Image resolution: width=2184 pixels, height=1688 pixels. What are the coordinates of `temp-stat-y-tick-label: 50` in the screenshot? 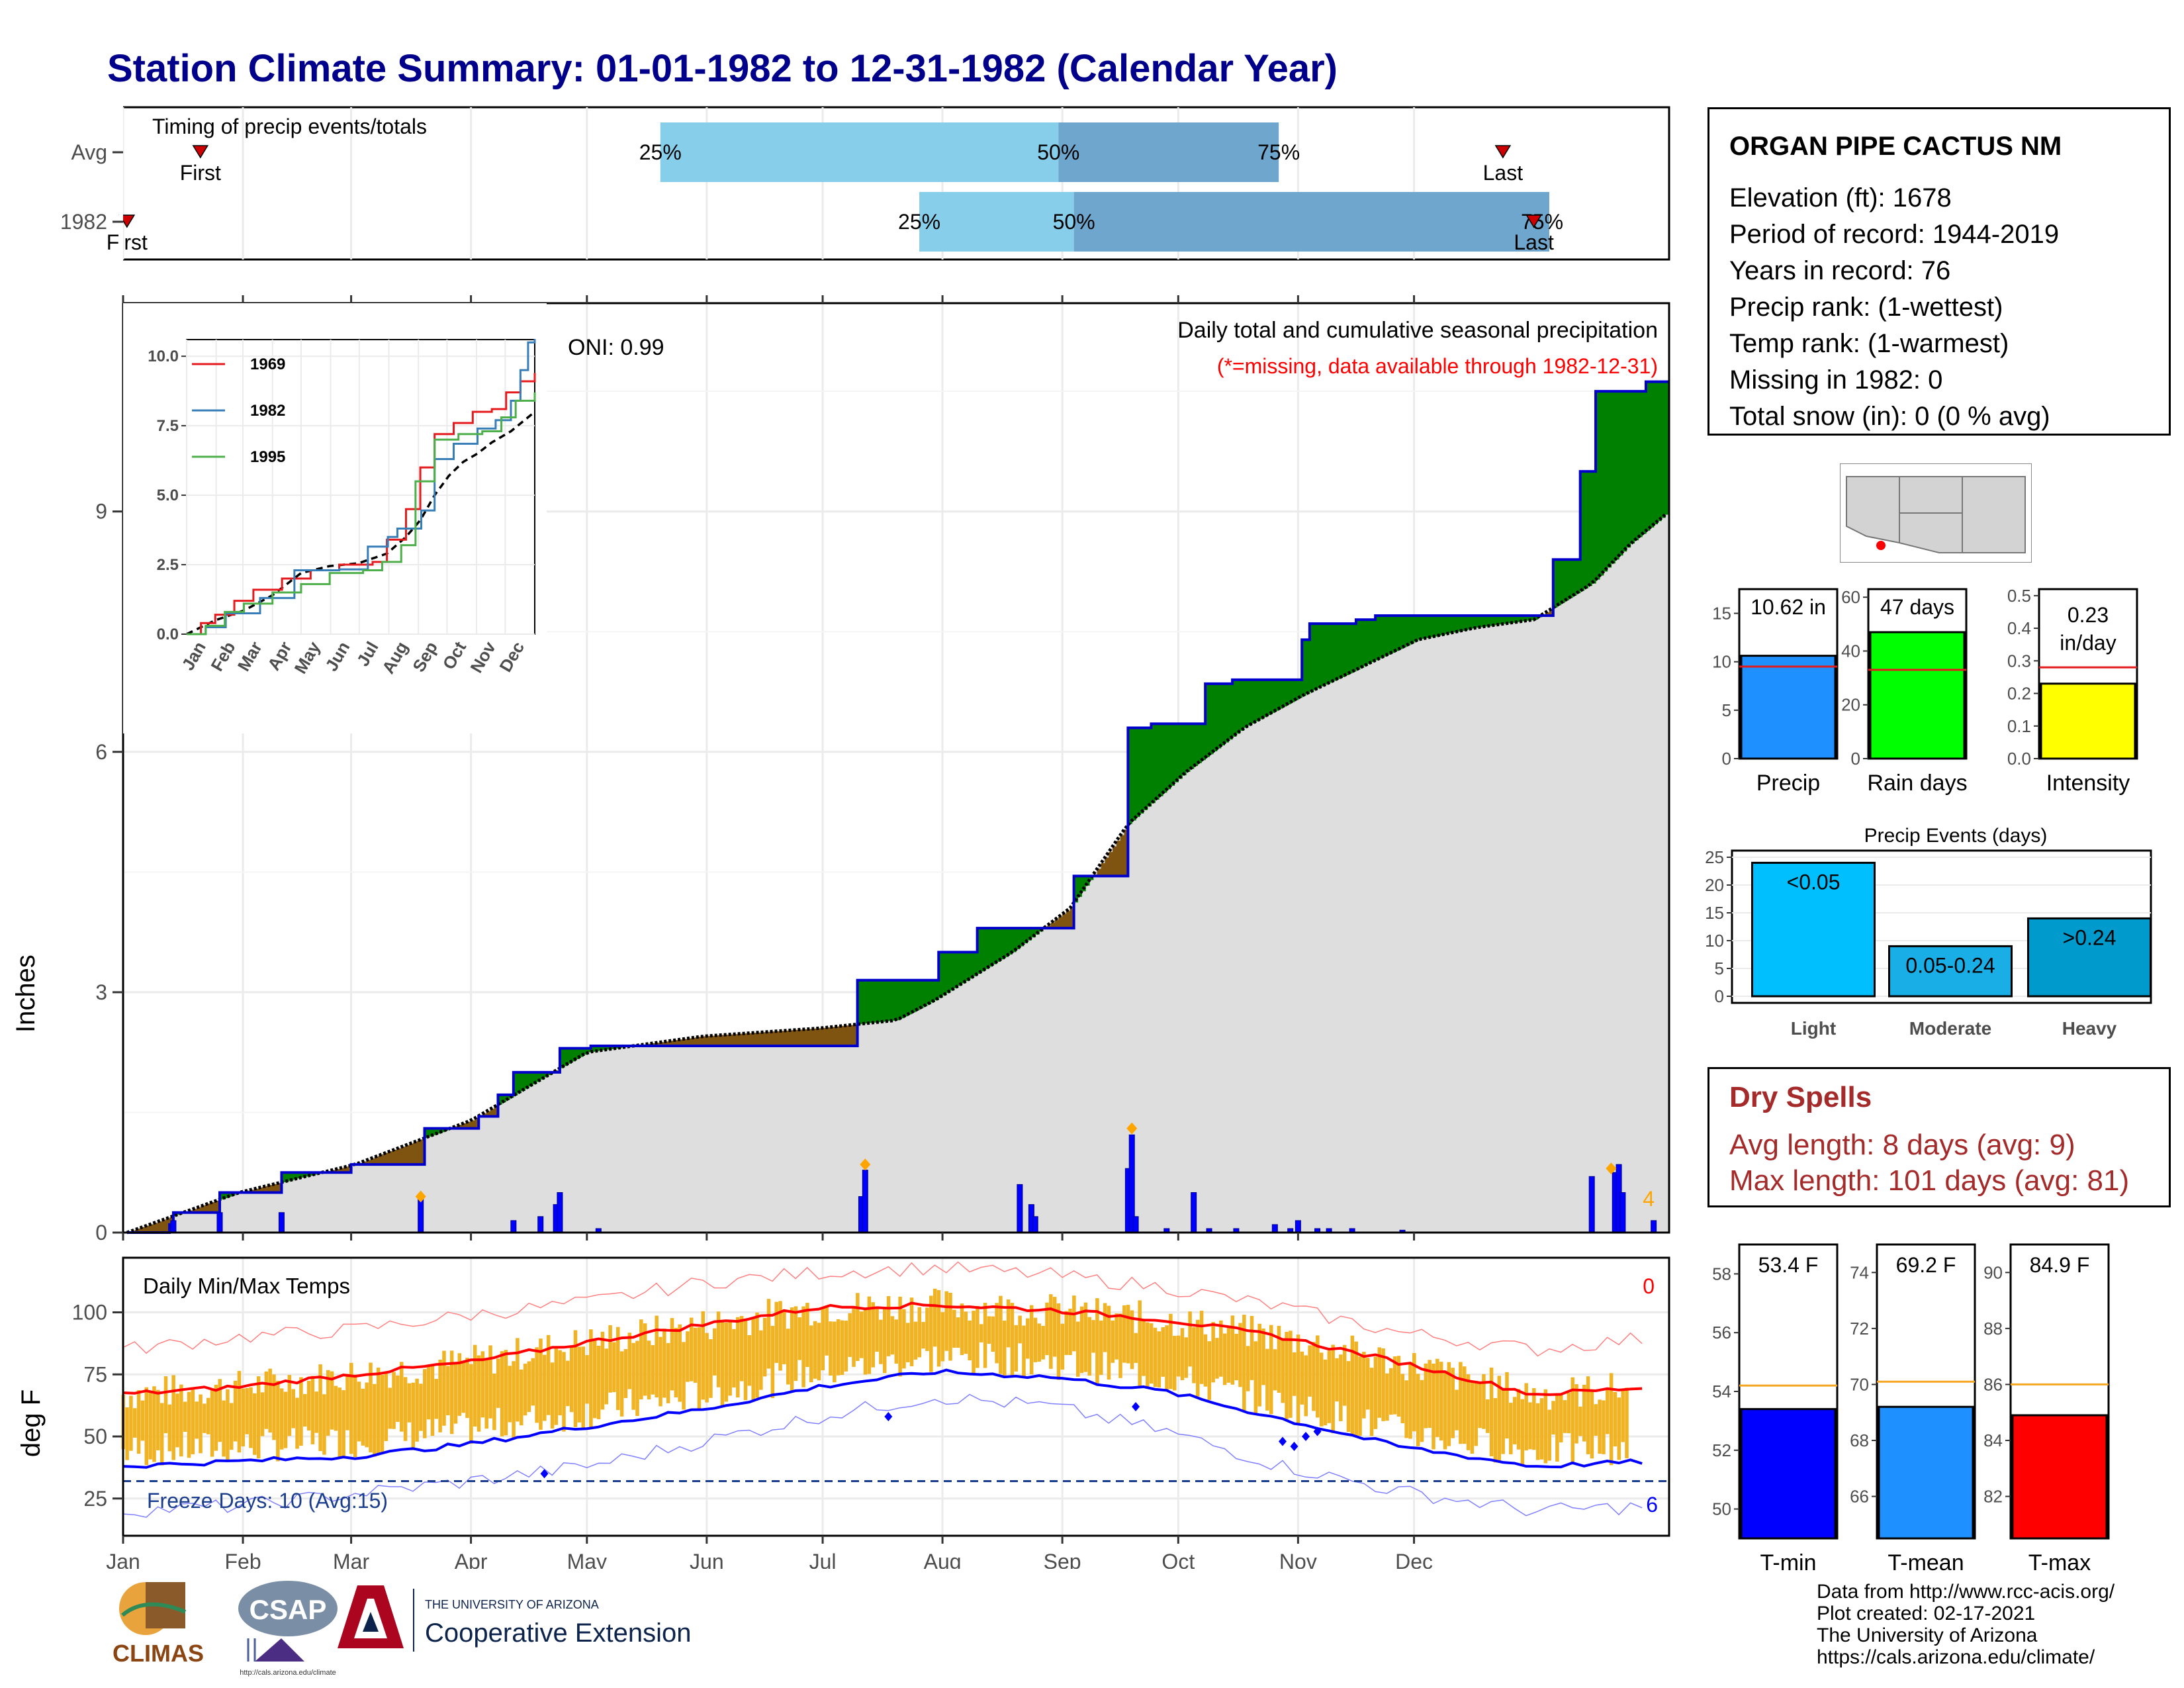 It's located at (1721, 1509).